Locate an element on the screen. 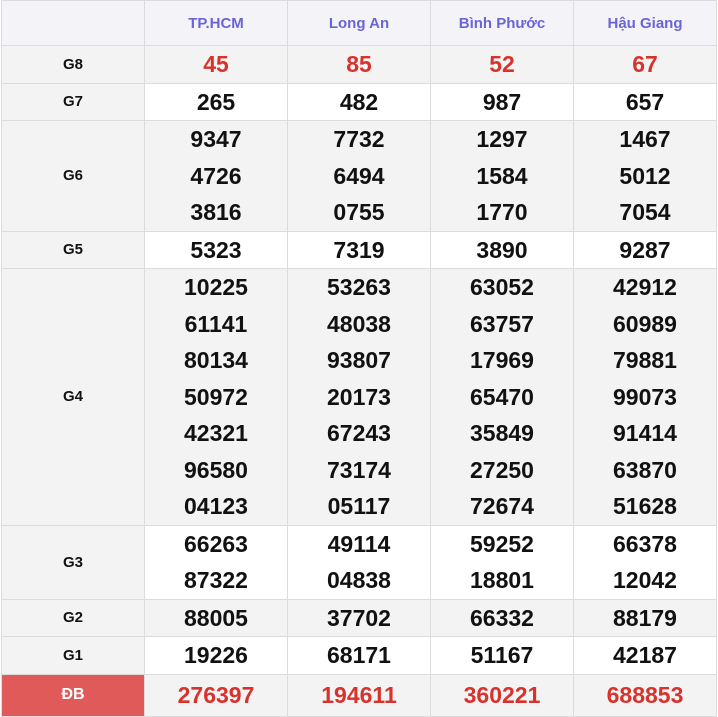  corner-cell is located at coordinates (73, 23).